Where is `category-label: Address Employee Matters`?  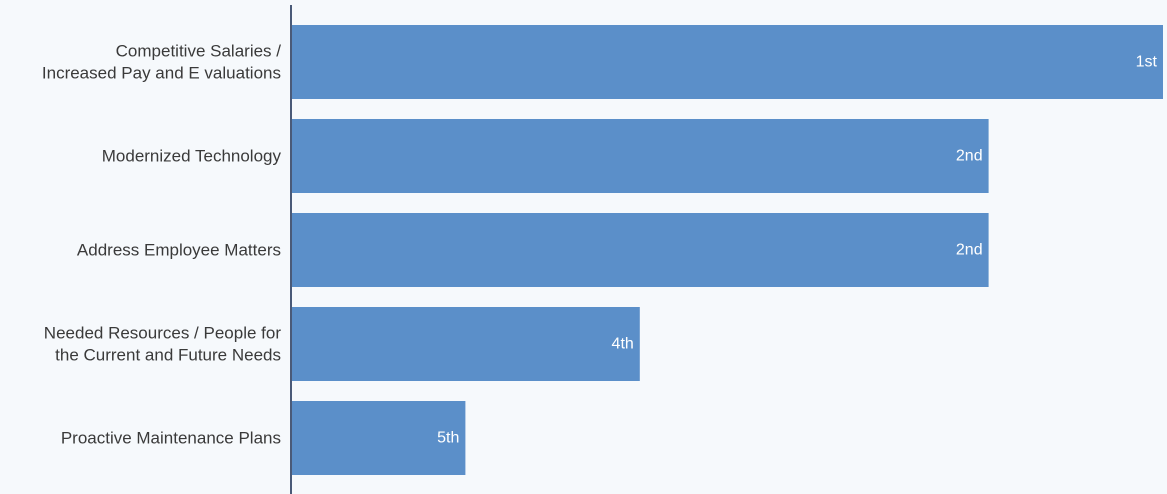
category-label: Address Employee Matters is located at coordinates (179, 250).